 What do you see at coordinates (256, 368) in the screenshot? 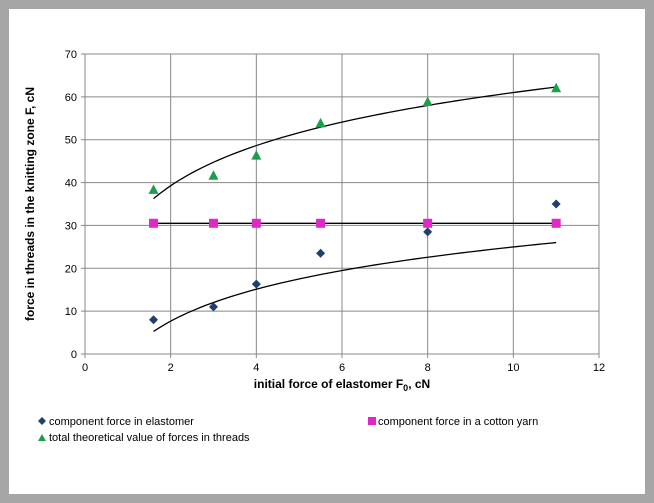
I see `x-tick-label: 4` at bounding box center [256, 368].